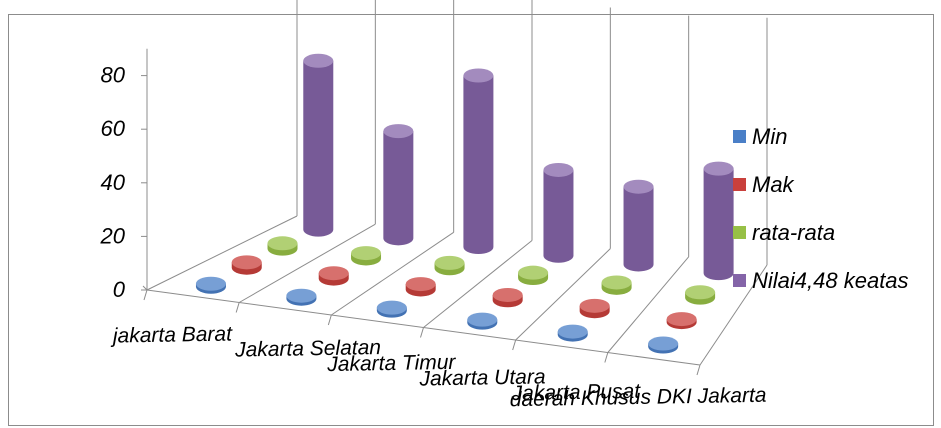  What do you see at coordinates (113, 75) in the screenshot?
I see `y-tick-label: 80` at bounding box center [113, 75].